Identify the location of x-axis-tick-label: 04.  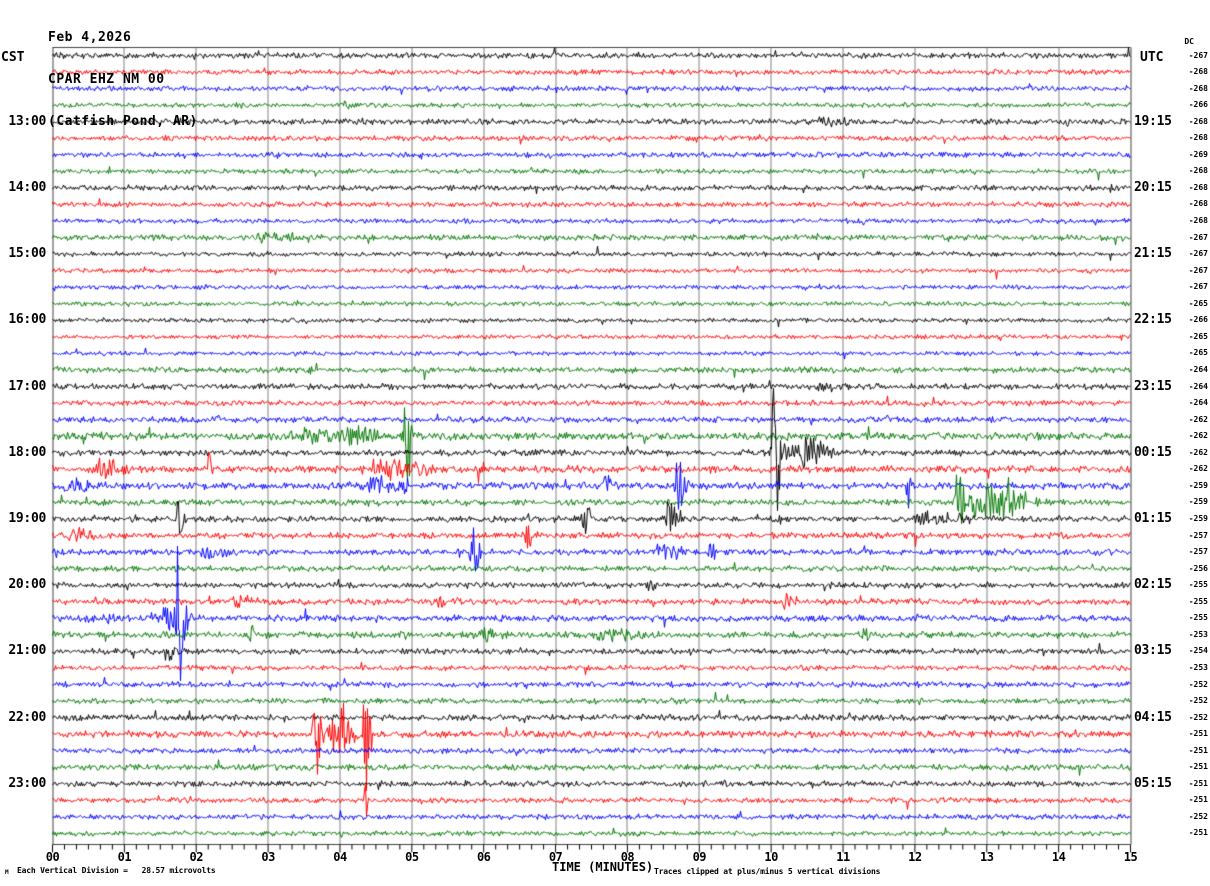
(340, 857).